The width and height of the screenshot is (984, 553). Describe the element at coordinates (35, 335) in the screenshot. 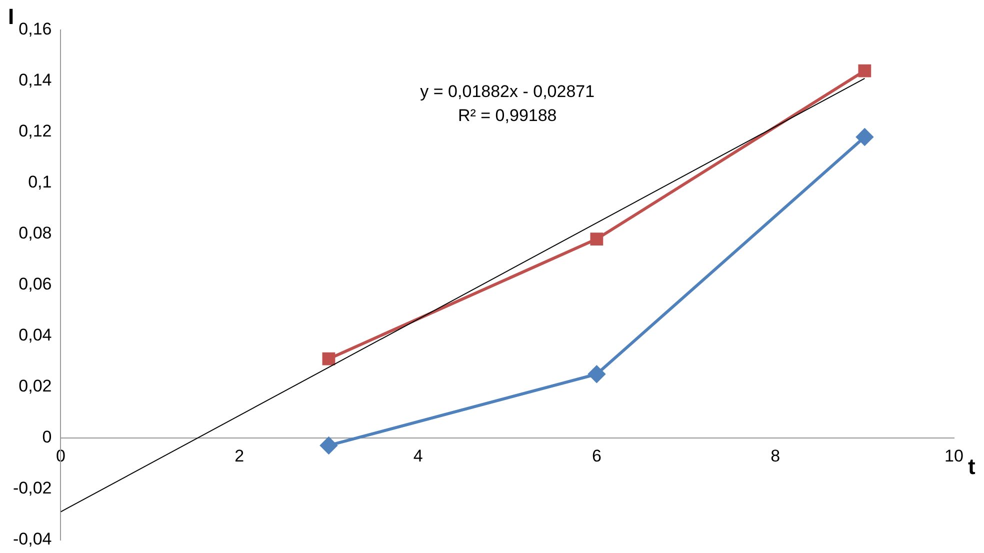

I see `y-tick-label: 0,04` at that location.